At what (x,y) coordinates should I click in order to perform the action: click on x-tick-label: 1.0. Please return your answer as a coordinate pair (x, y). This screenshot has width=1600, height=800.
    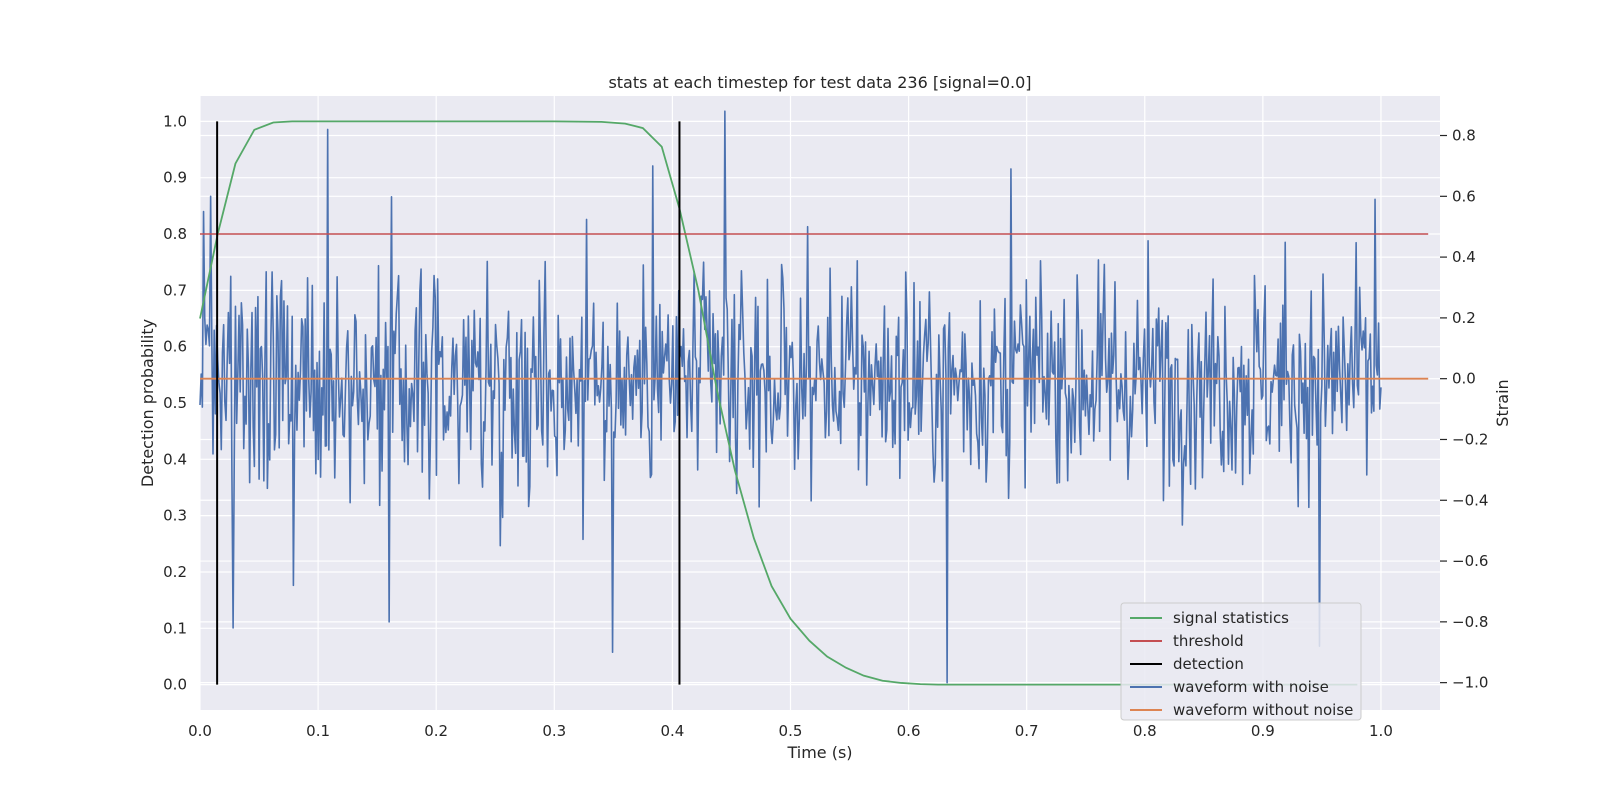
    Looking at the image, I should click on (1381, 731).